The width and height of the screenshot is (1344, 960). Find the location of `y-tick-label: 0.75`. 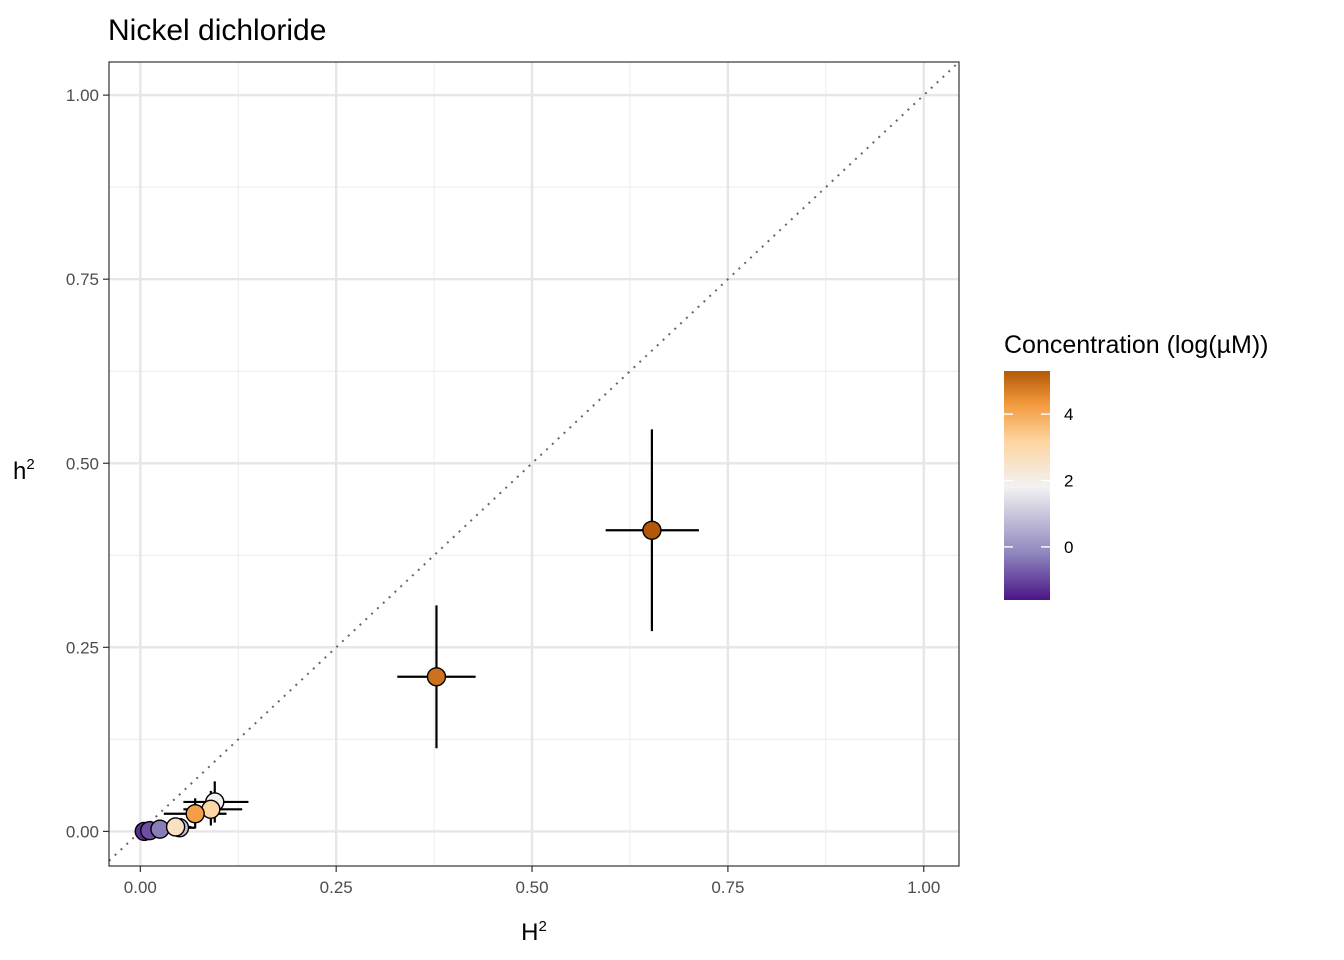

y-tick-label: 0.75 is located at coordinates (82, 279).